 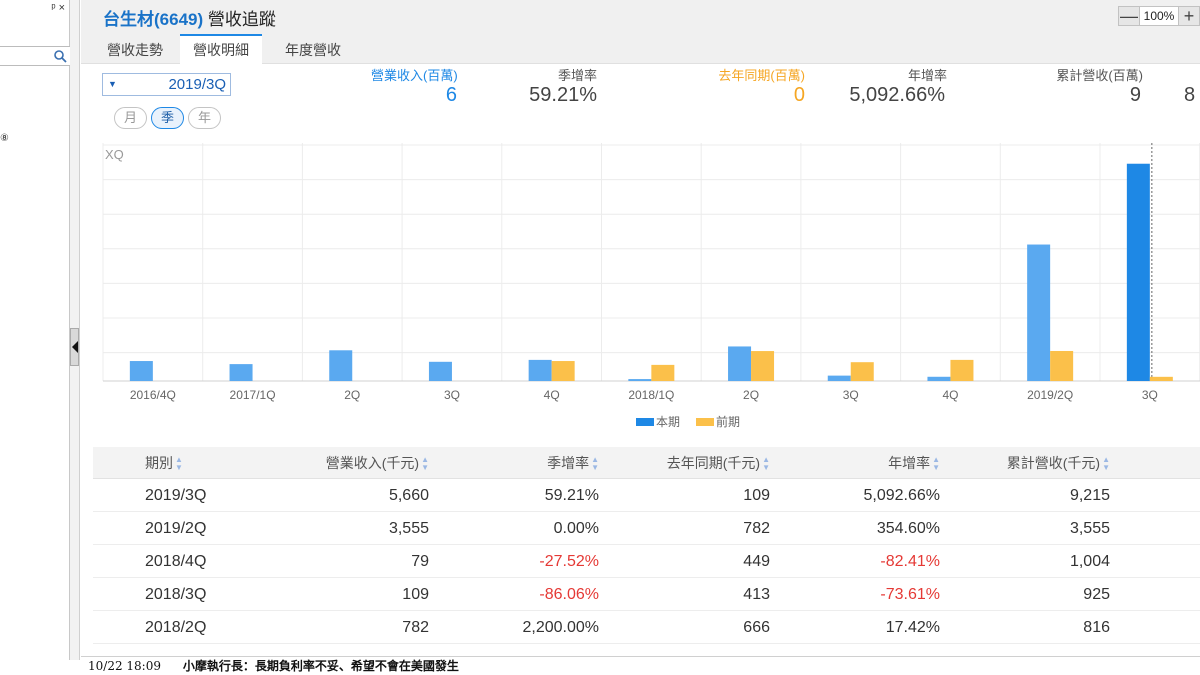 What do you see at coordinates (563, 95) in the screenshot?
I see `stat-qoq-value: 59.21%` at bounding box center [563, 95].